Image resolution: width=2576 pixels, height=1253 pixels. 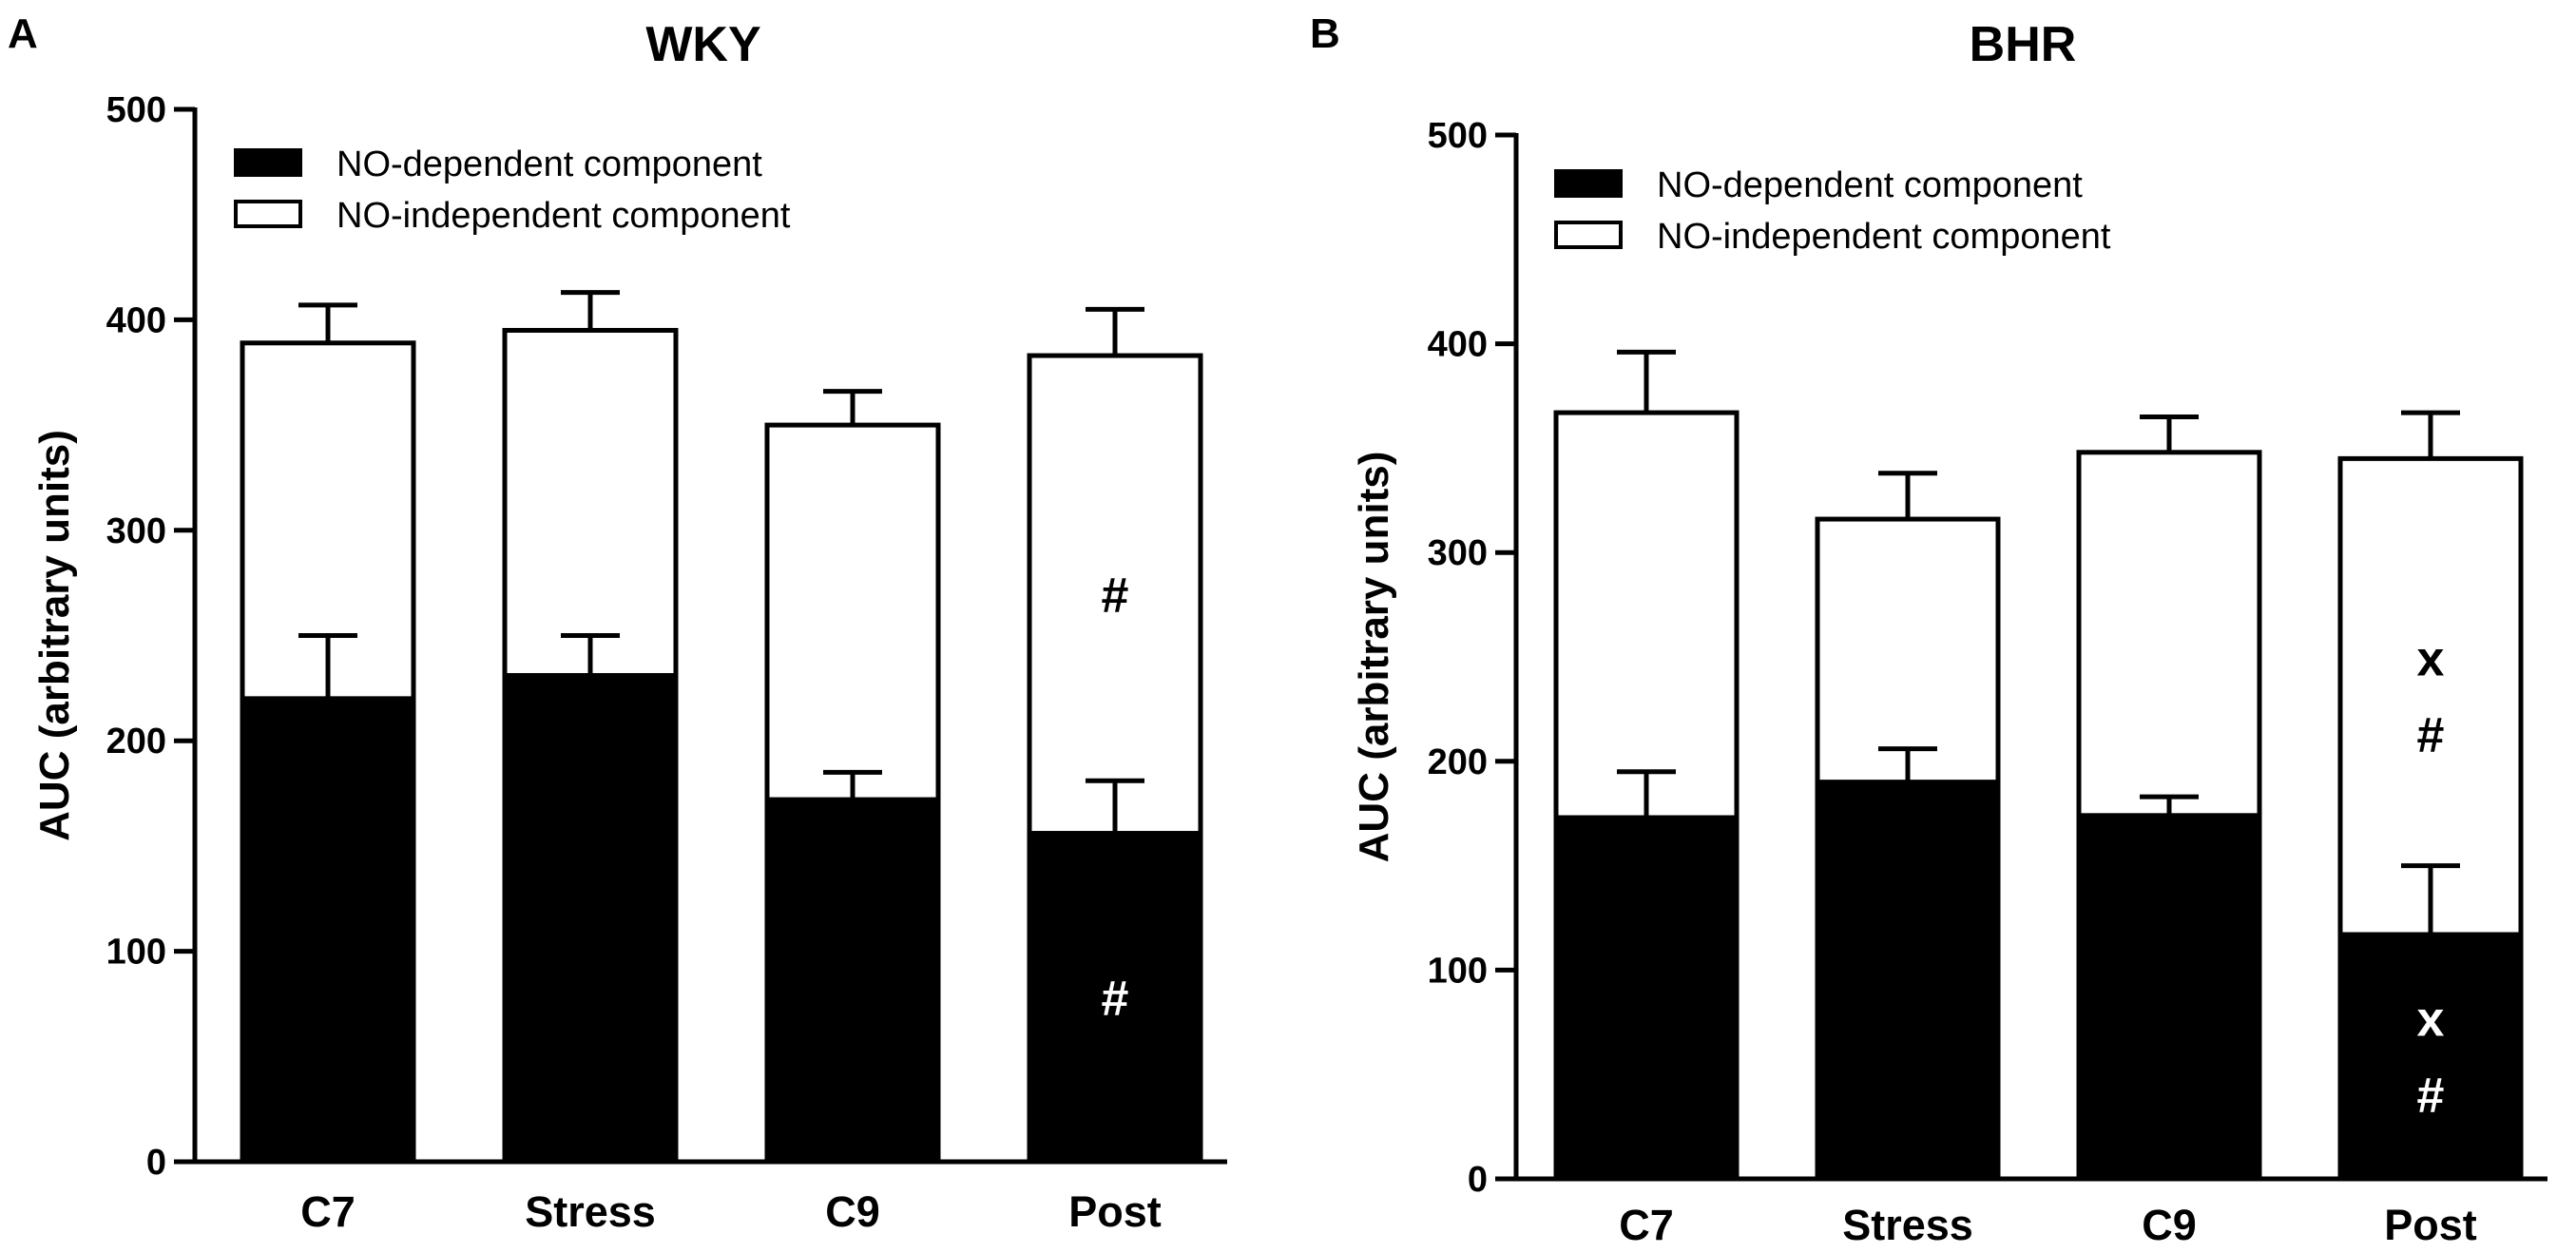 What do you see at coordinates (2024, 44) in the screenshot?
I see `chart-title: BHR` at bounding box center [2024, 44].